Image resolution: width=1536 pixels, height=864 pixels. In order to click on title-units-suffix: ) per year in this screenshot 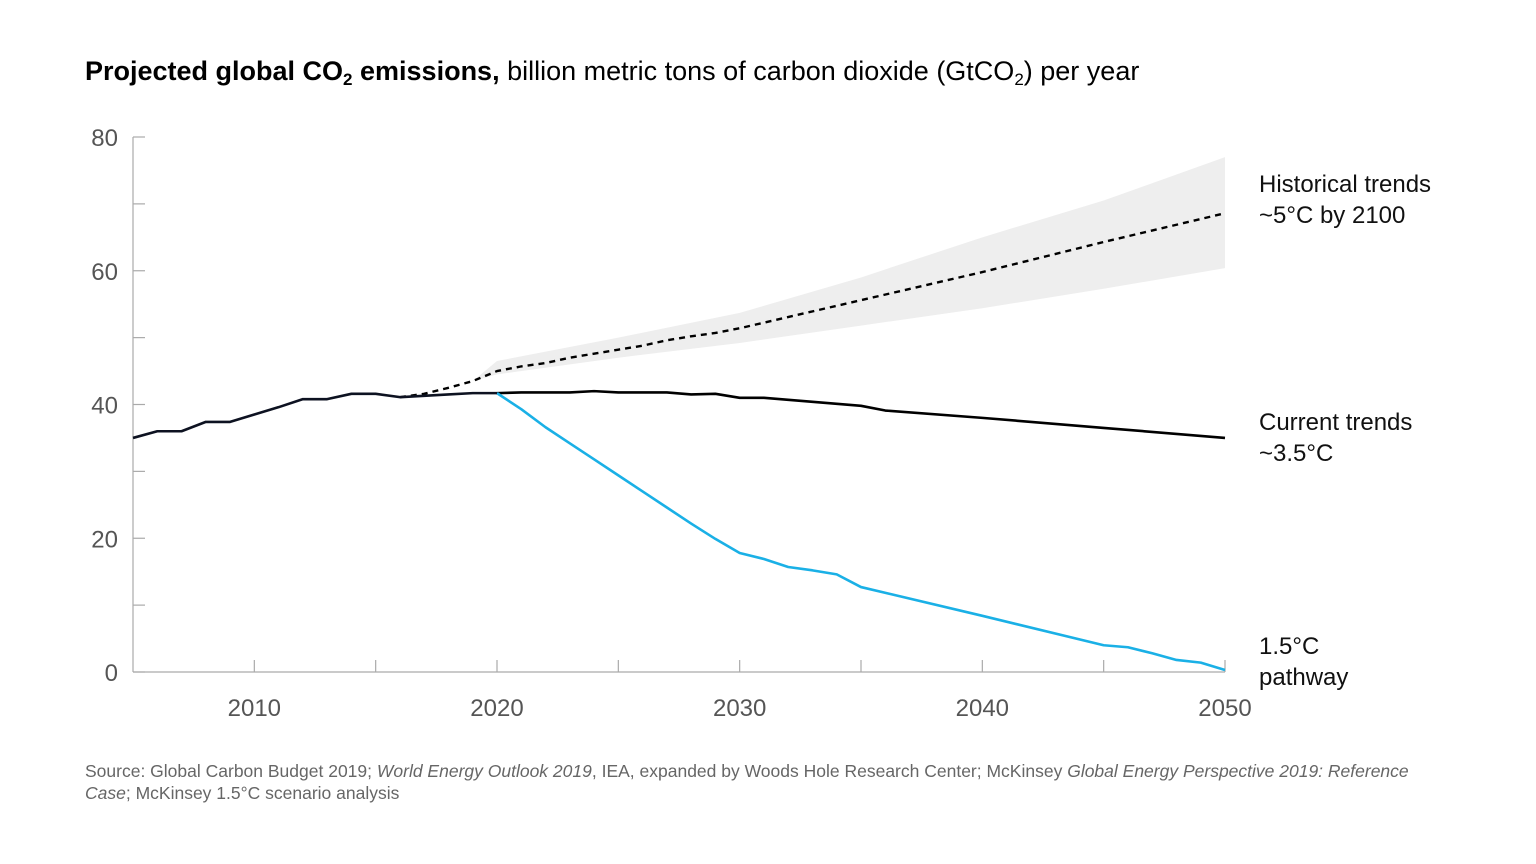, I will do `click(1081, 71)`.